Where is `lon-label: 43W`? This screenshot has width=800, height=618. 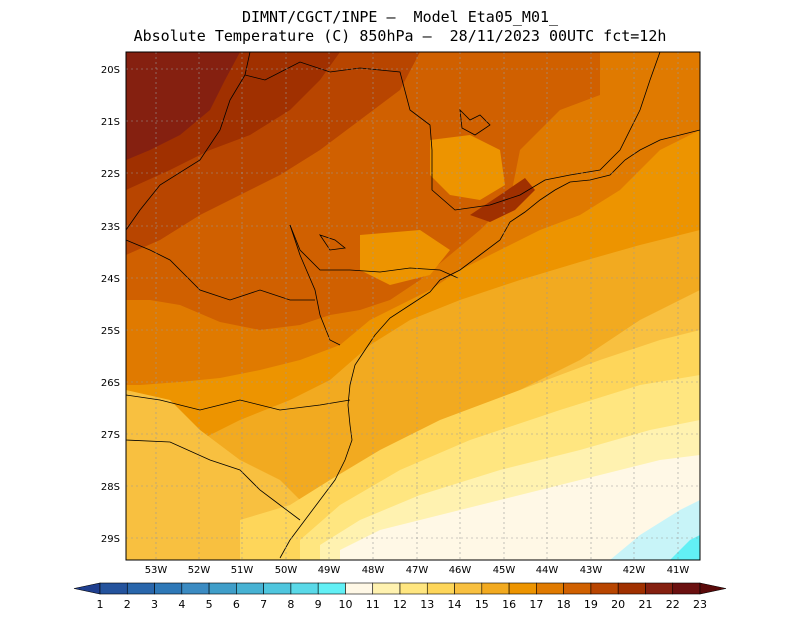
lon-label: 43W is located at coordinates (591, 570).